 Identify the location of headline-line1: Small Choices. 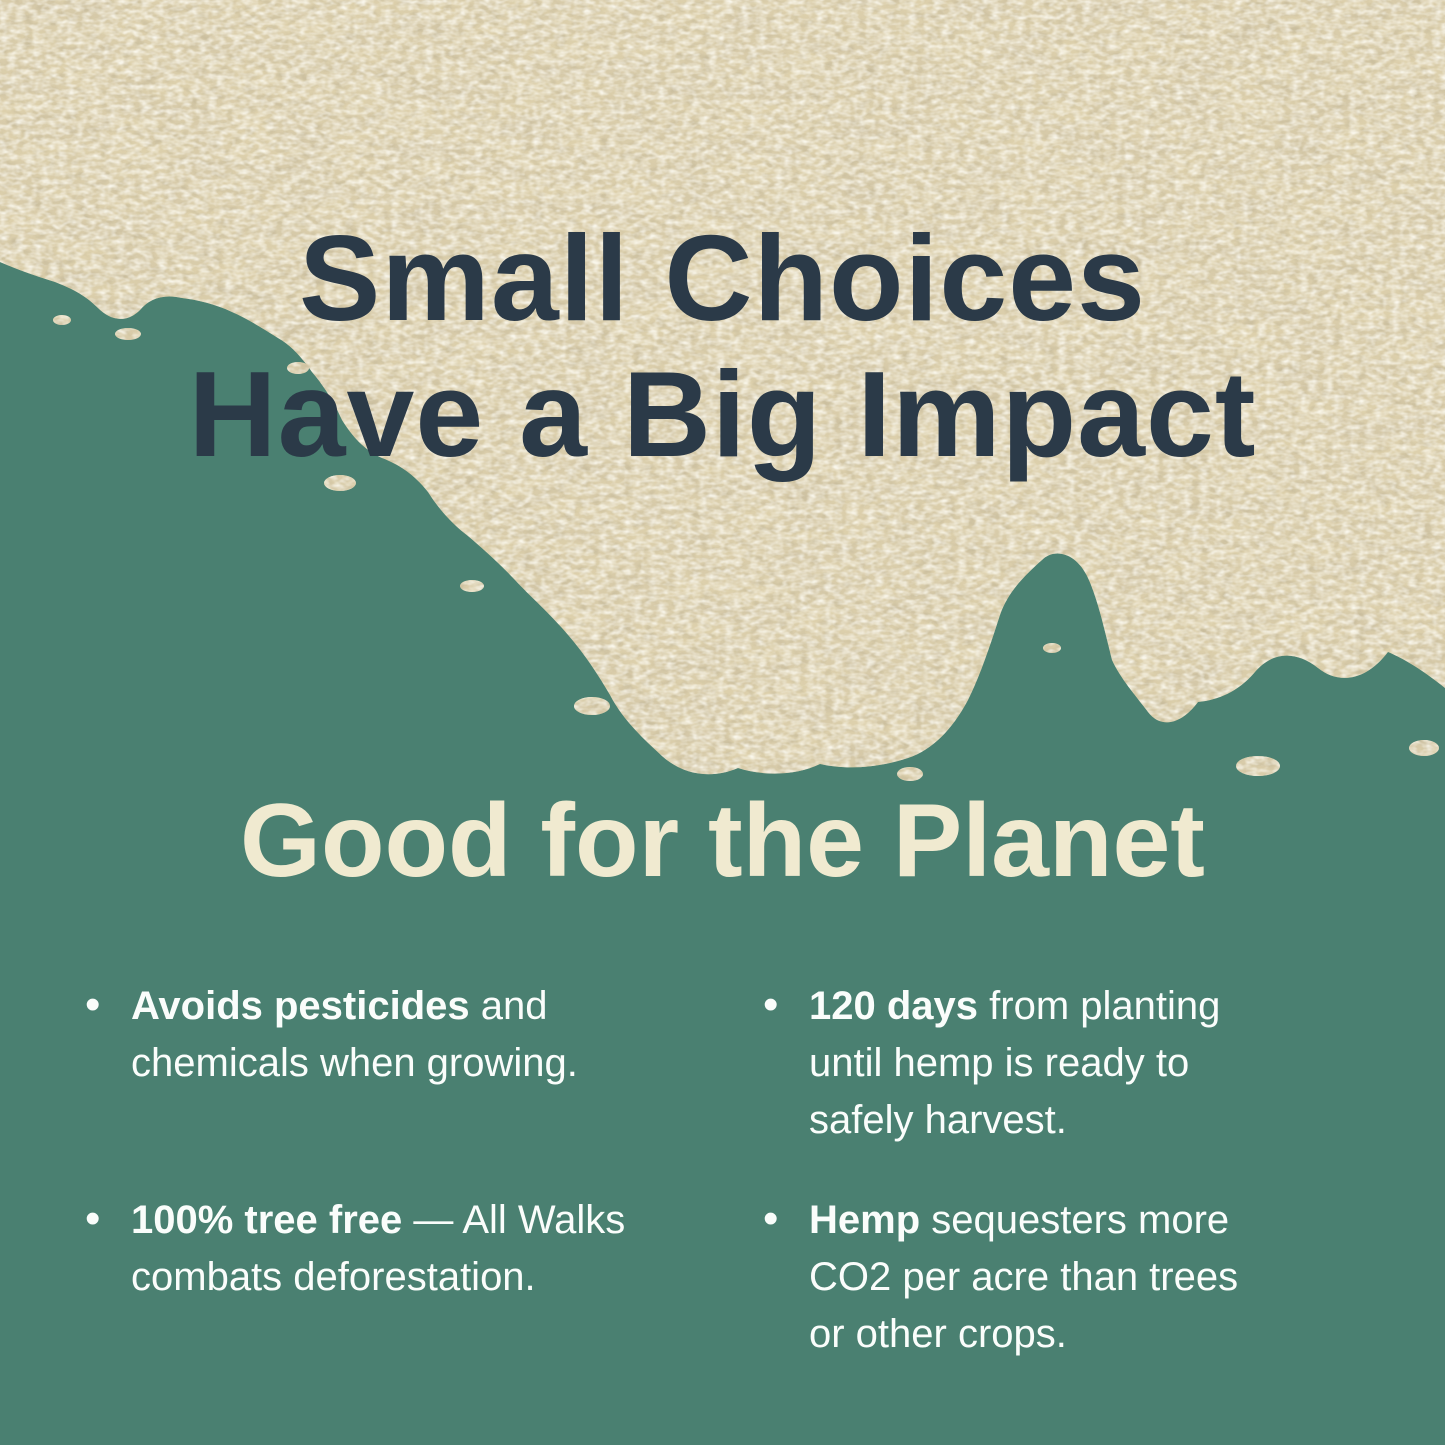
(722, 278).